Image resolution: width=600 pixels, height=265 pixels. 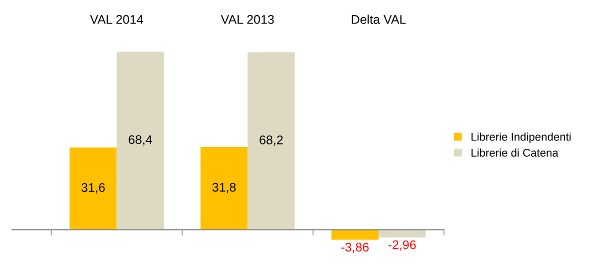 What do you see at coordinates (379, 19) in the screenshot?
I see `x-tick-label: Delta VAL` at bounding box center [379, 19].